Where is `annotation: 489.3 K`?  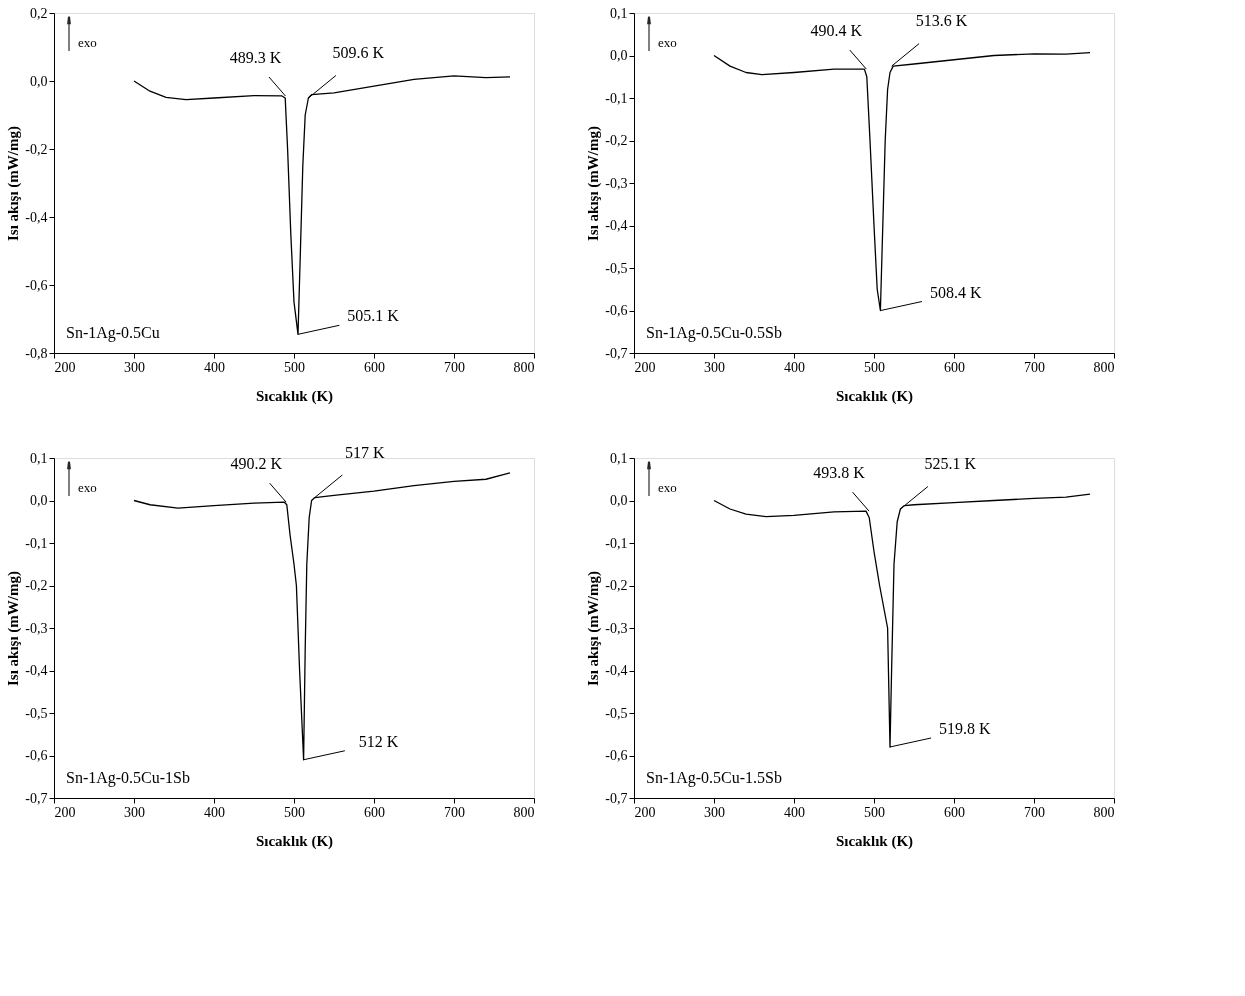
annotation: 489.3 K is located at coordinates (255, 57).